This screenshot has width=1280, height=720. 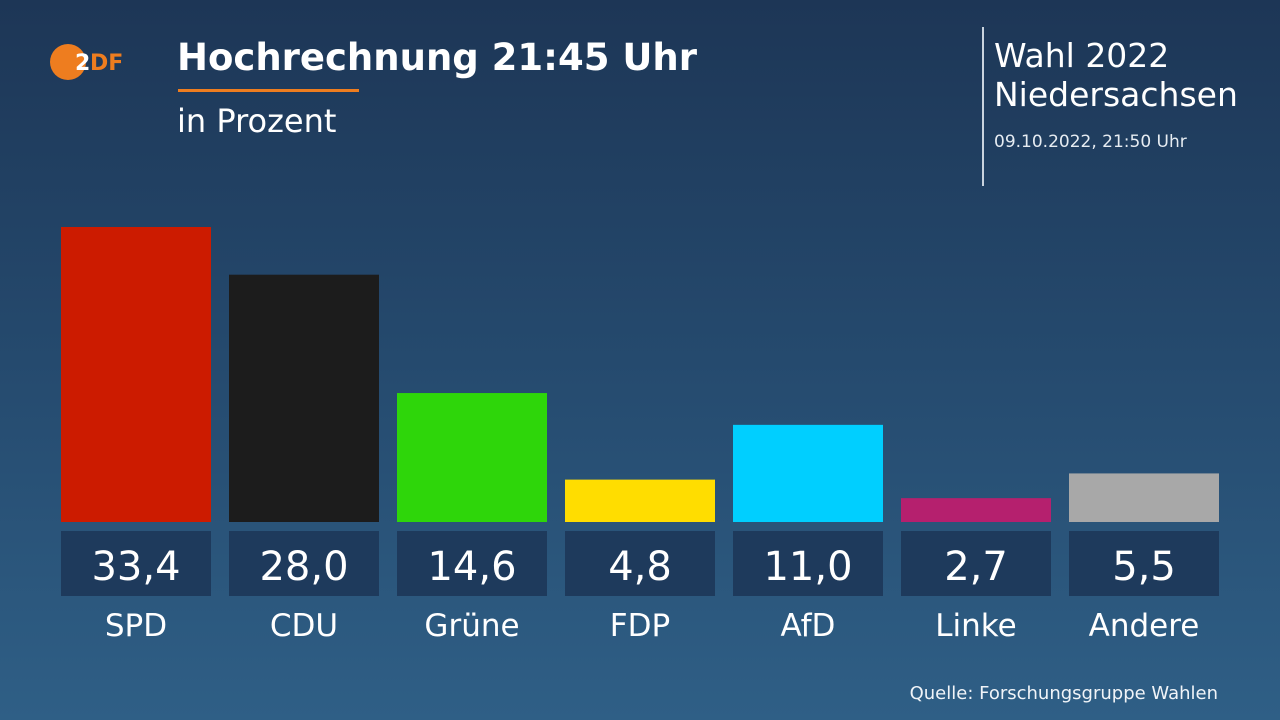 What do you see at coordinates (1144, 497) in the screenshot?
I see `bar-andere` at bounding box center [1144, 497].